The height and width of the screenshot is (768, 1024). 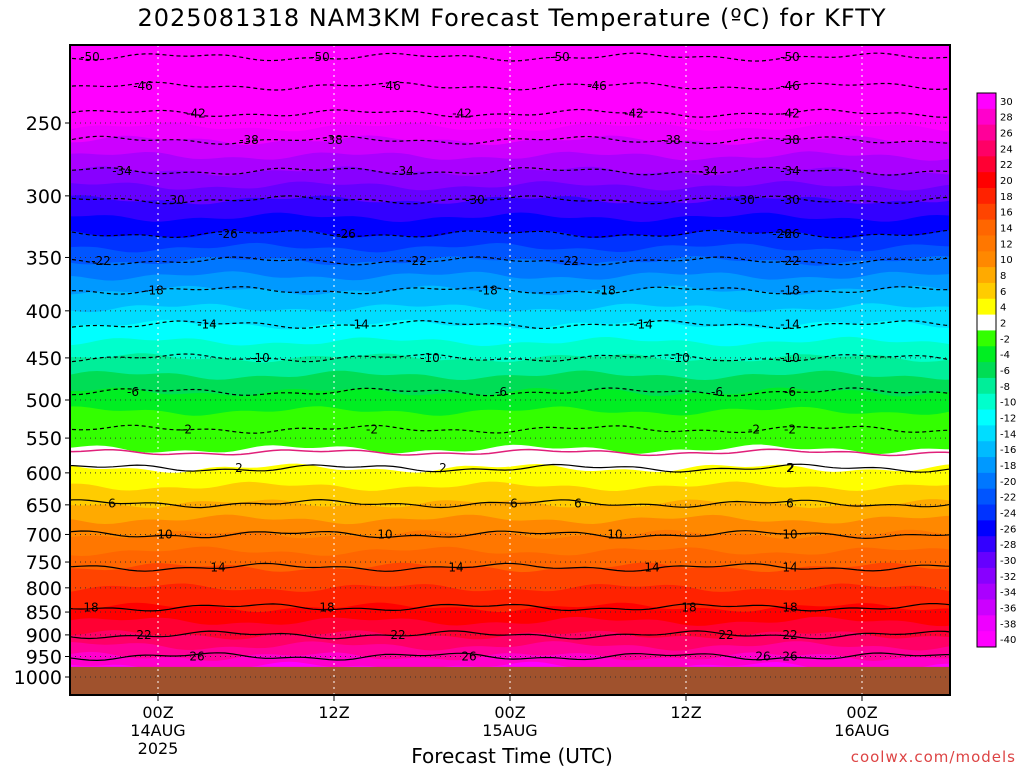 I want to click on contour-label: 10, so click(x=789, y=534).